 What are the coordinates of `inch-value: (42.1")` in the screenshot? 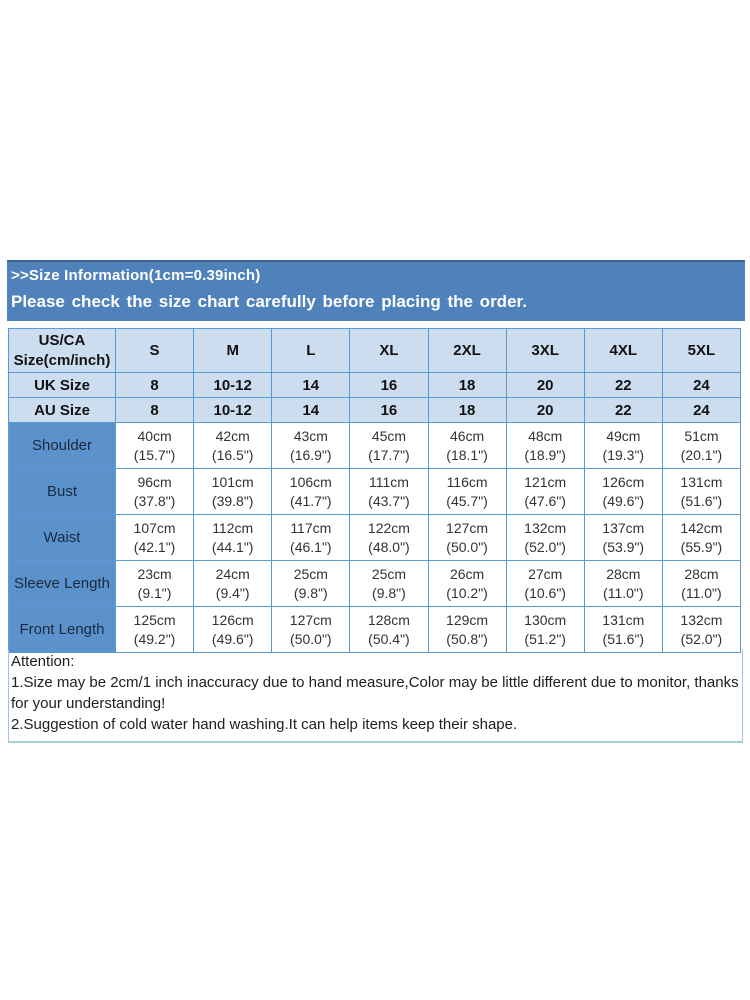 It's located at (154, 546).